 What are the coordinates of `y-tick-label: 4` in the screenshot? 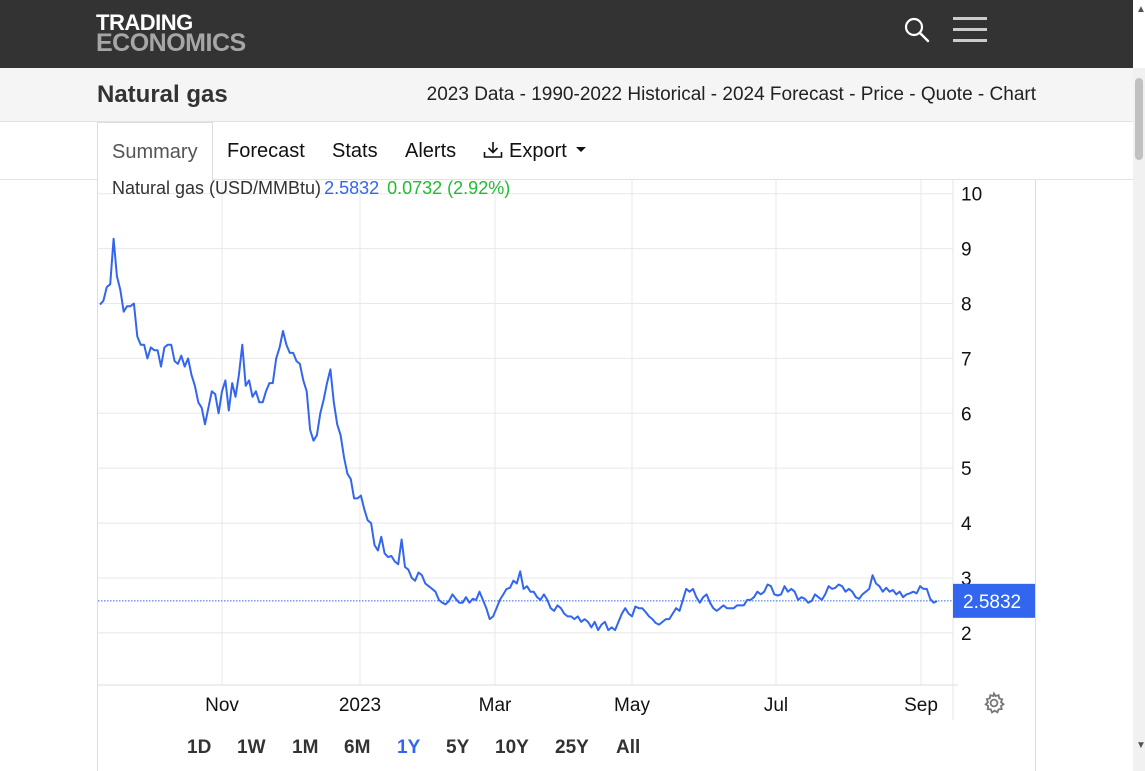 It's located at (966, 524).